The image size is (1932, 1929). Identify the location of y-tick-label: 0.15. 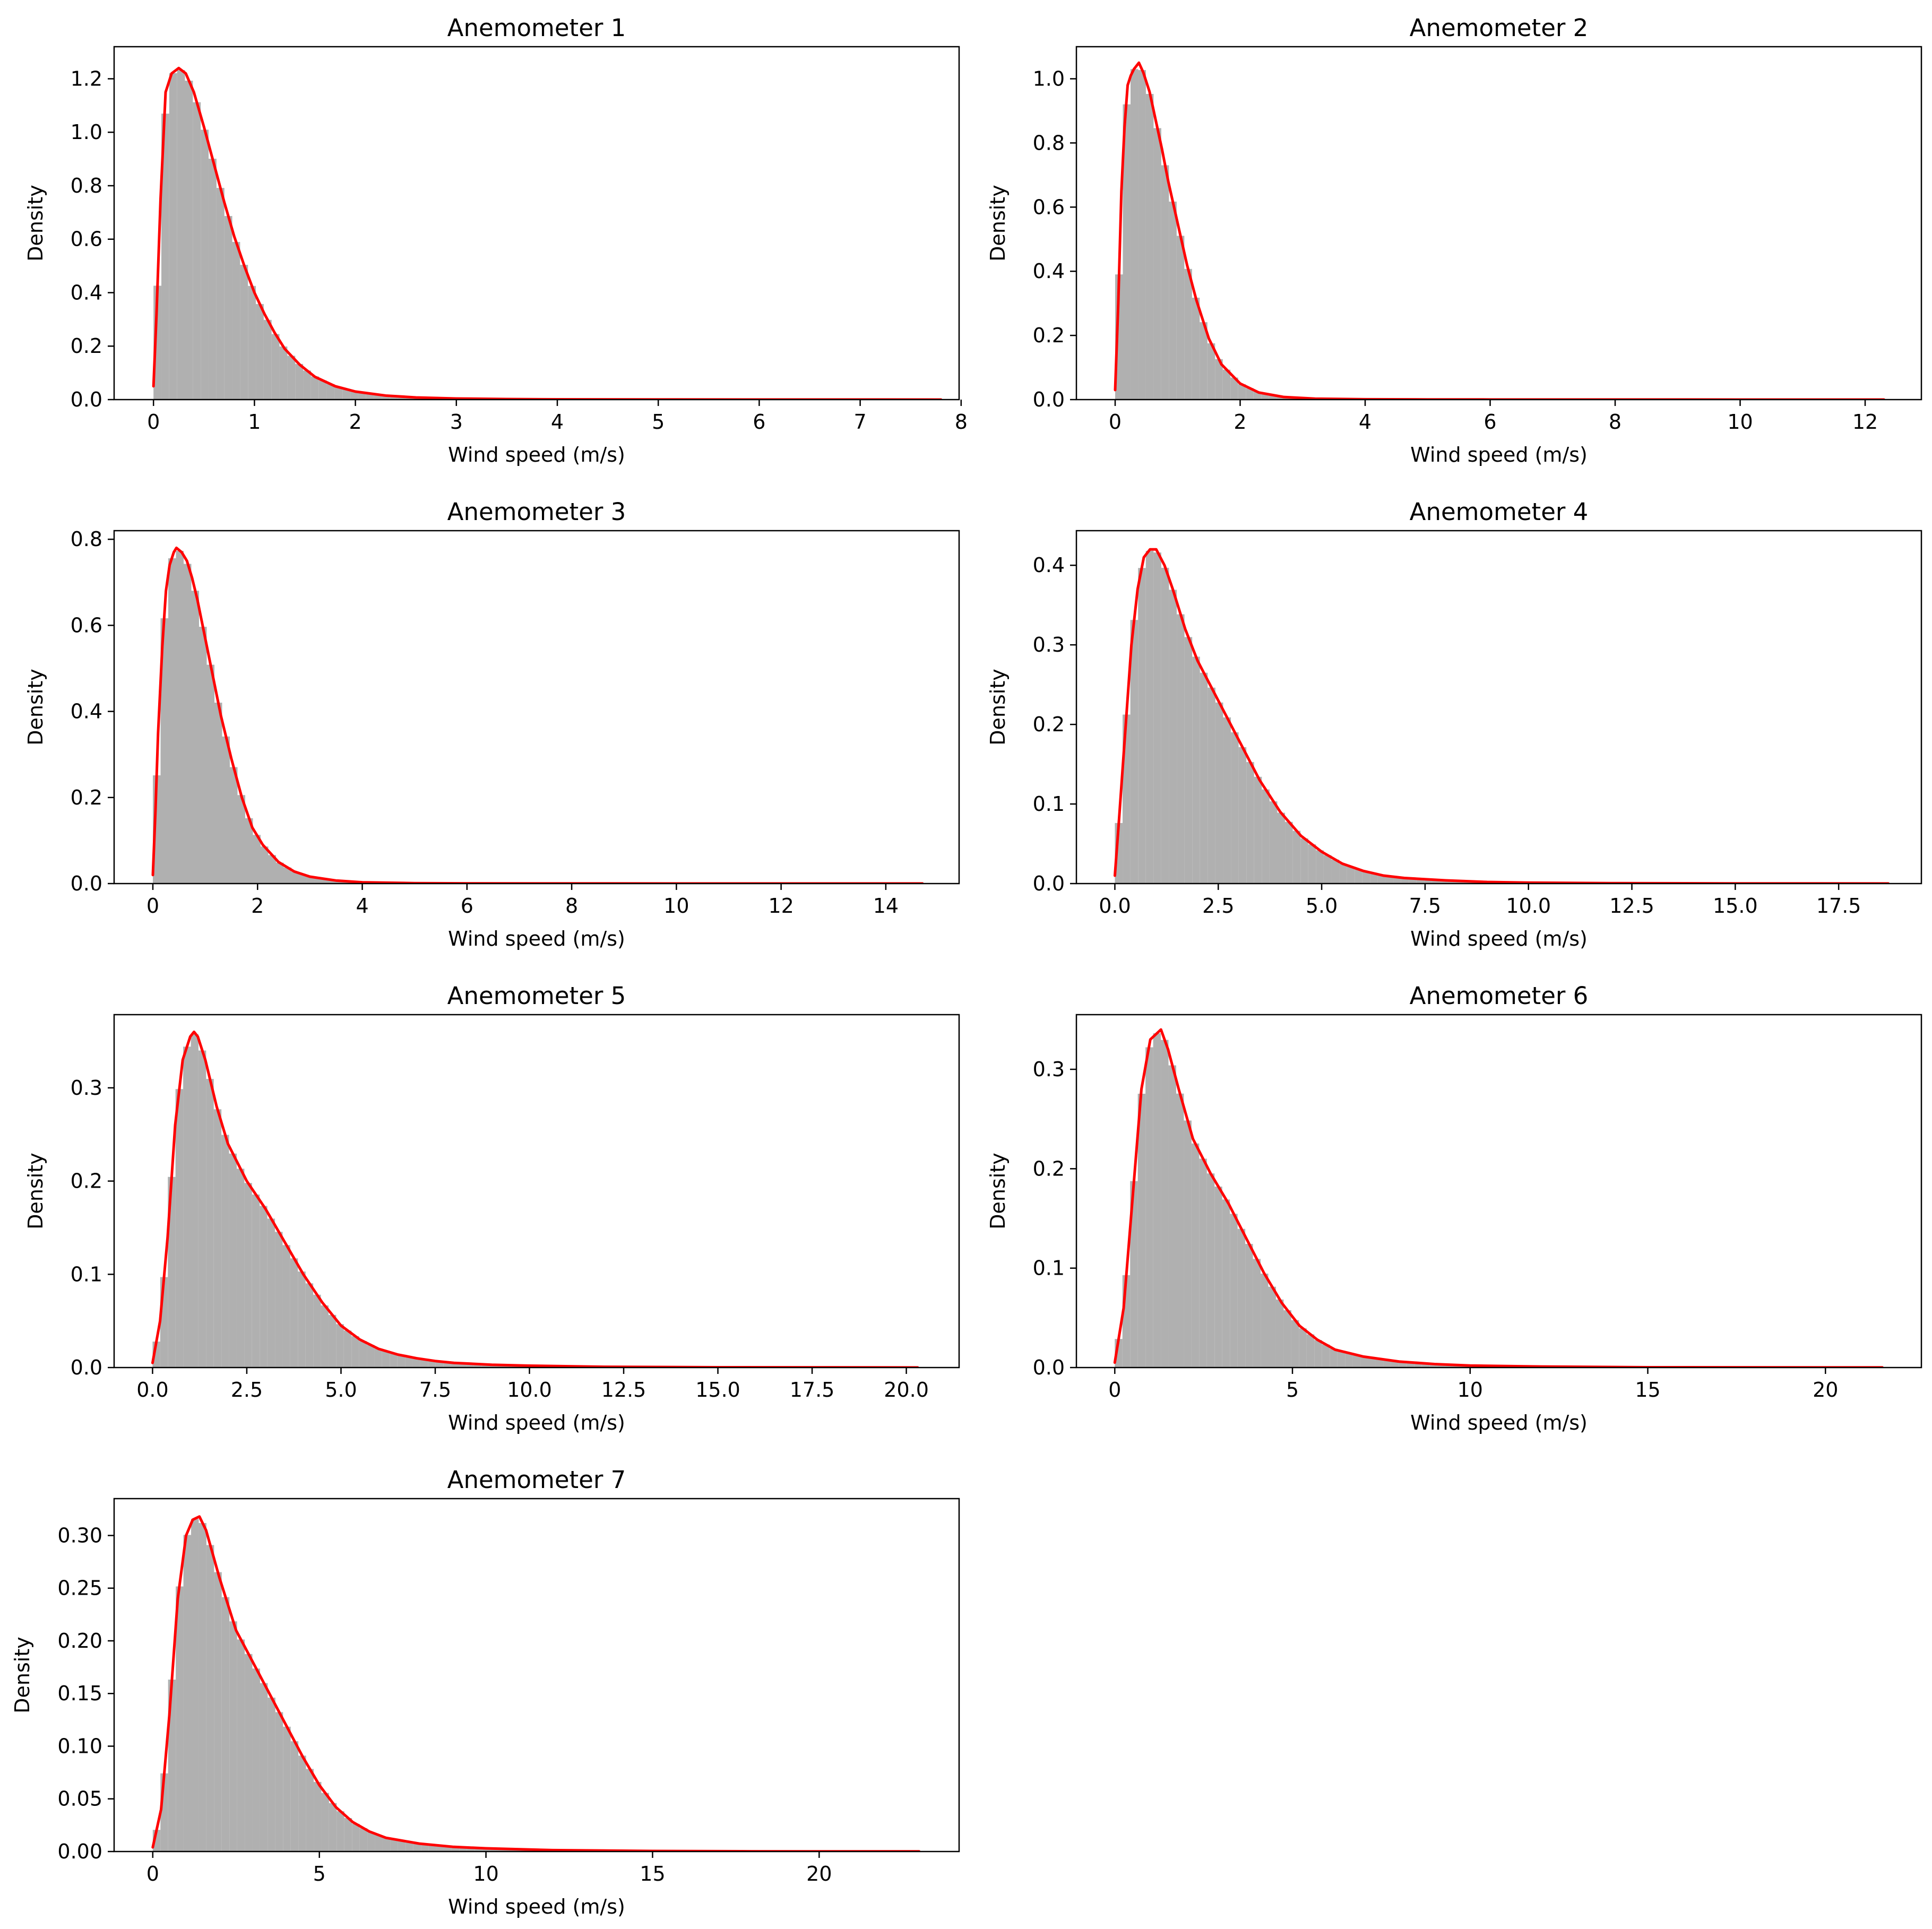
(79, 1693).